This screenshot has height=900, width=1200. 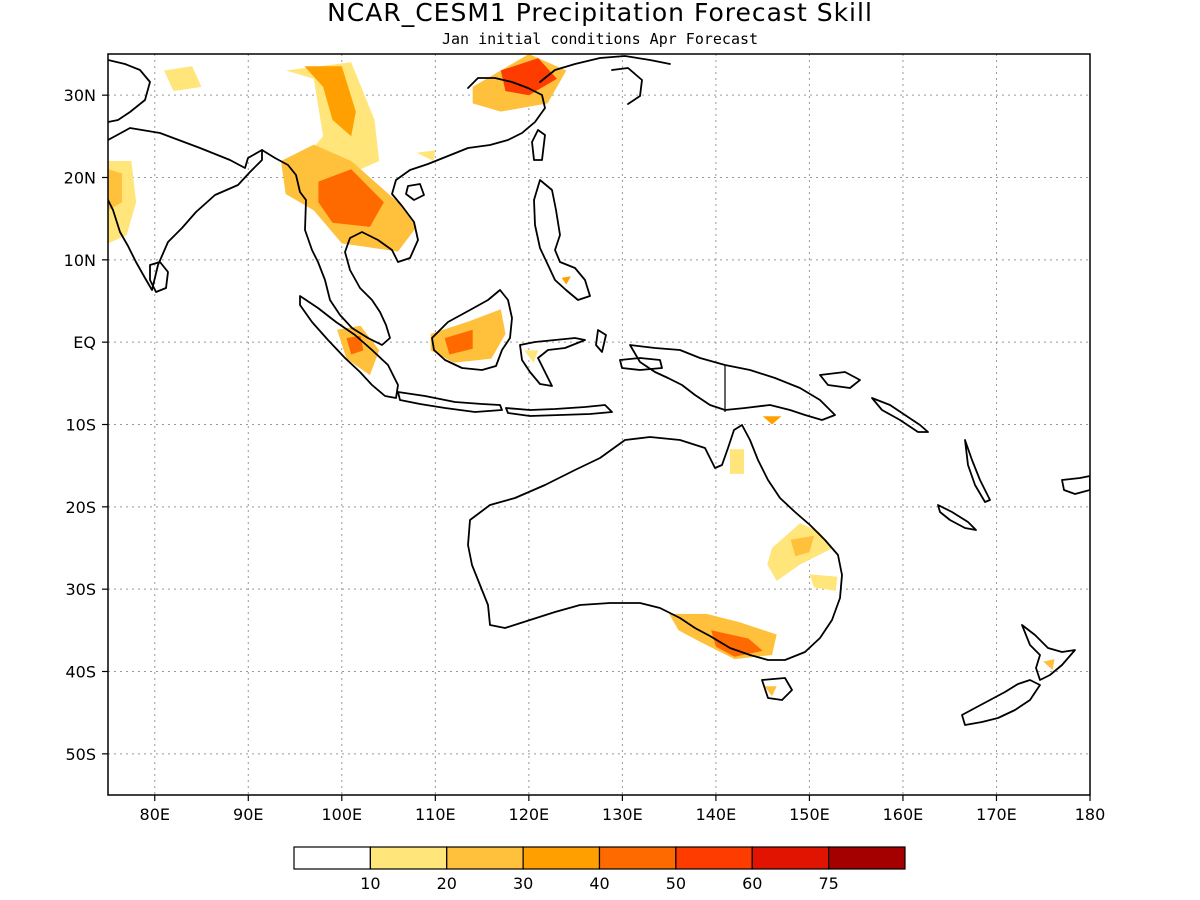 I want to click on lat-tick-label: 30N, so click(x=80, y=95).